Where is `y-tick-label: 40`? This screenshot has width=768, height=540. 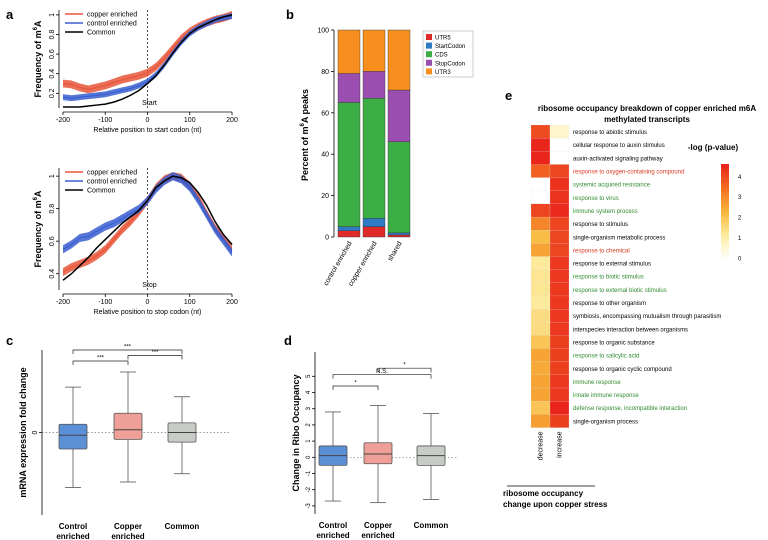
y-tick-label: 40 is located at coordinates (325, 155).